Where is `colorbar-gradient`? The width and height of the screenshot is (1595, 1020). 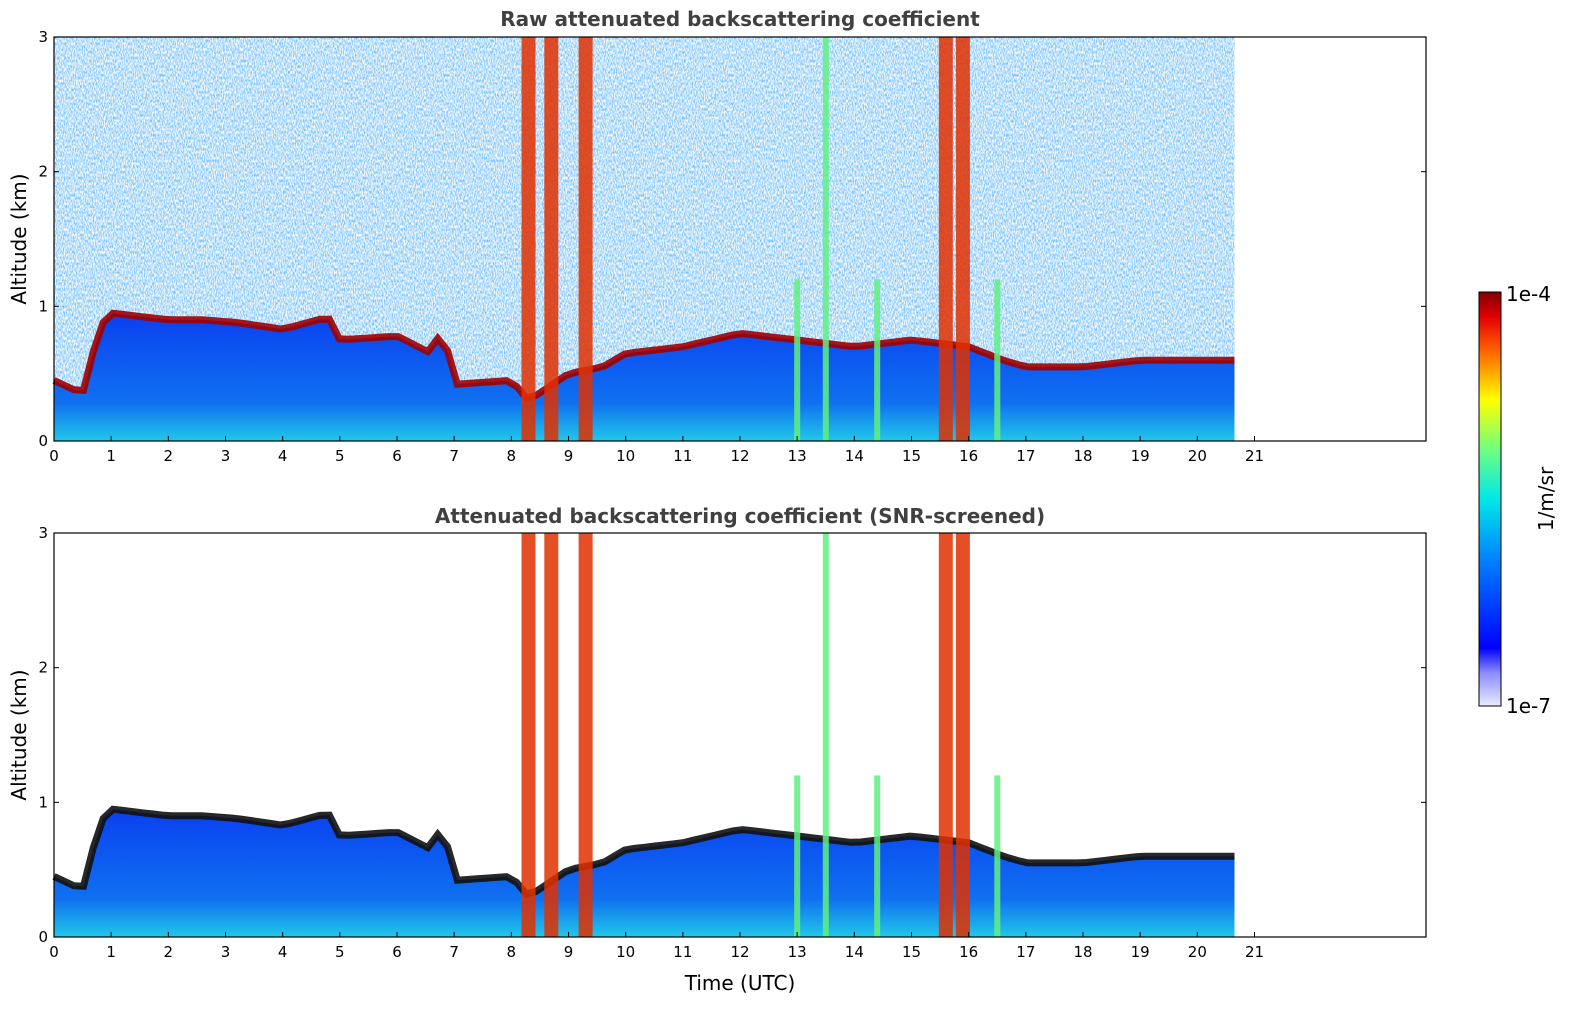
colorbar-gradient is located at coordinates (1490, 499).